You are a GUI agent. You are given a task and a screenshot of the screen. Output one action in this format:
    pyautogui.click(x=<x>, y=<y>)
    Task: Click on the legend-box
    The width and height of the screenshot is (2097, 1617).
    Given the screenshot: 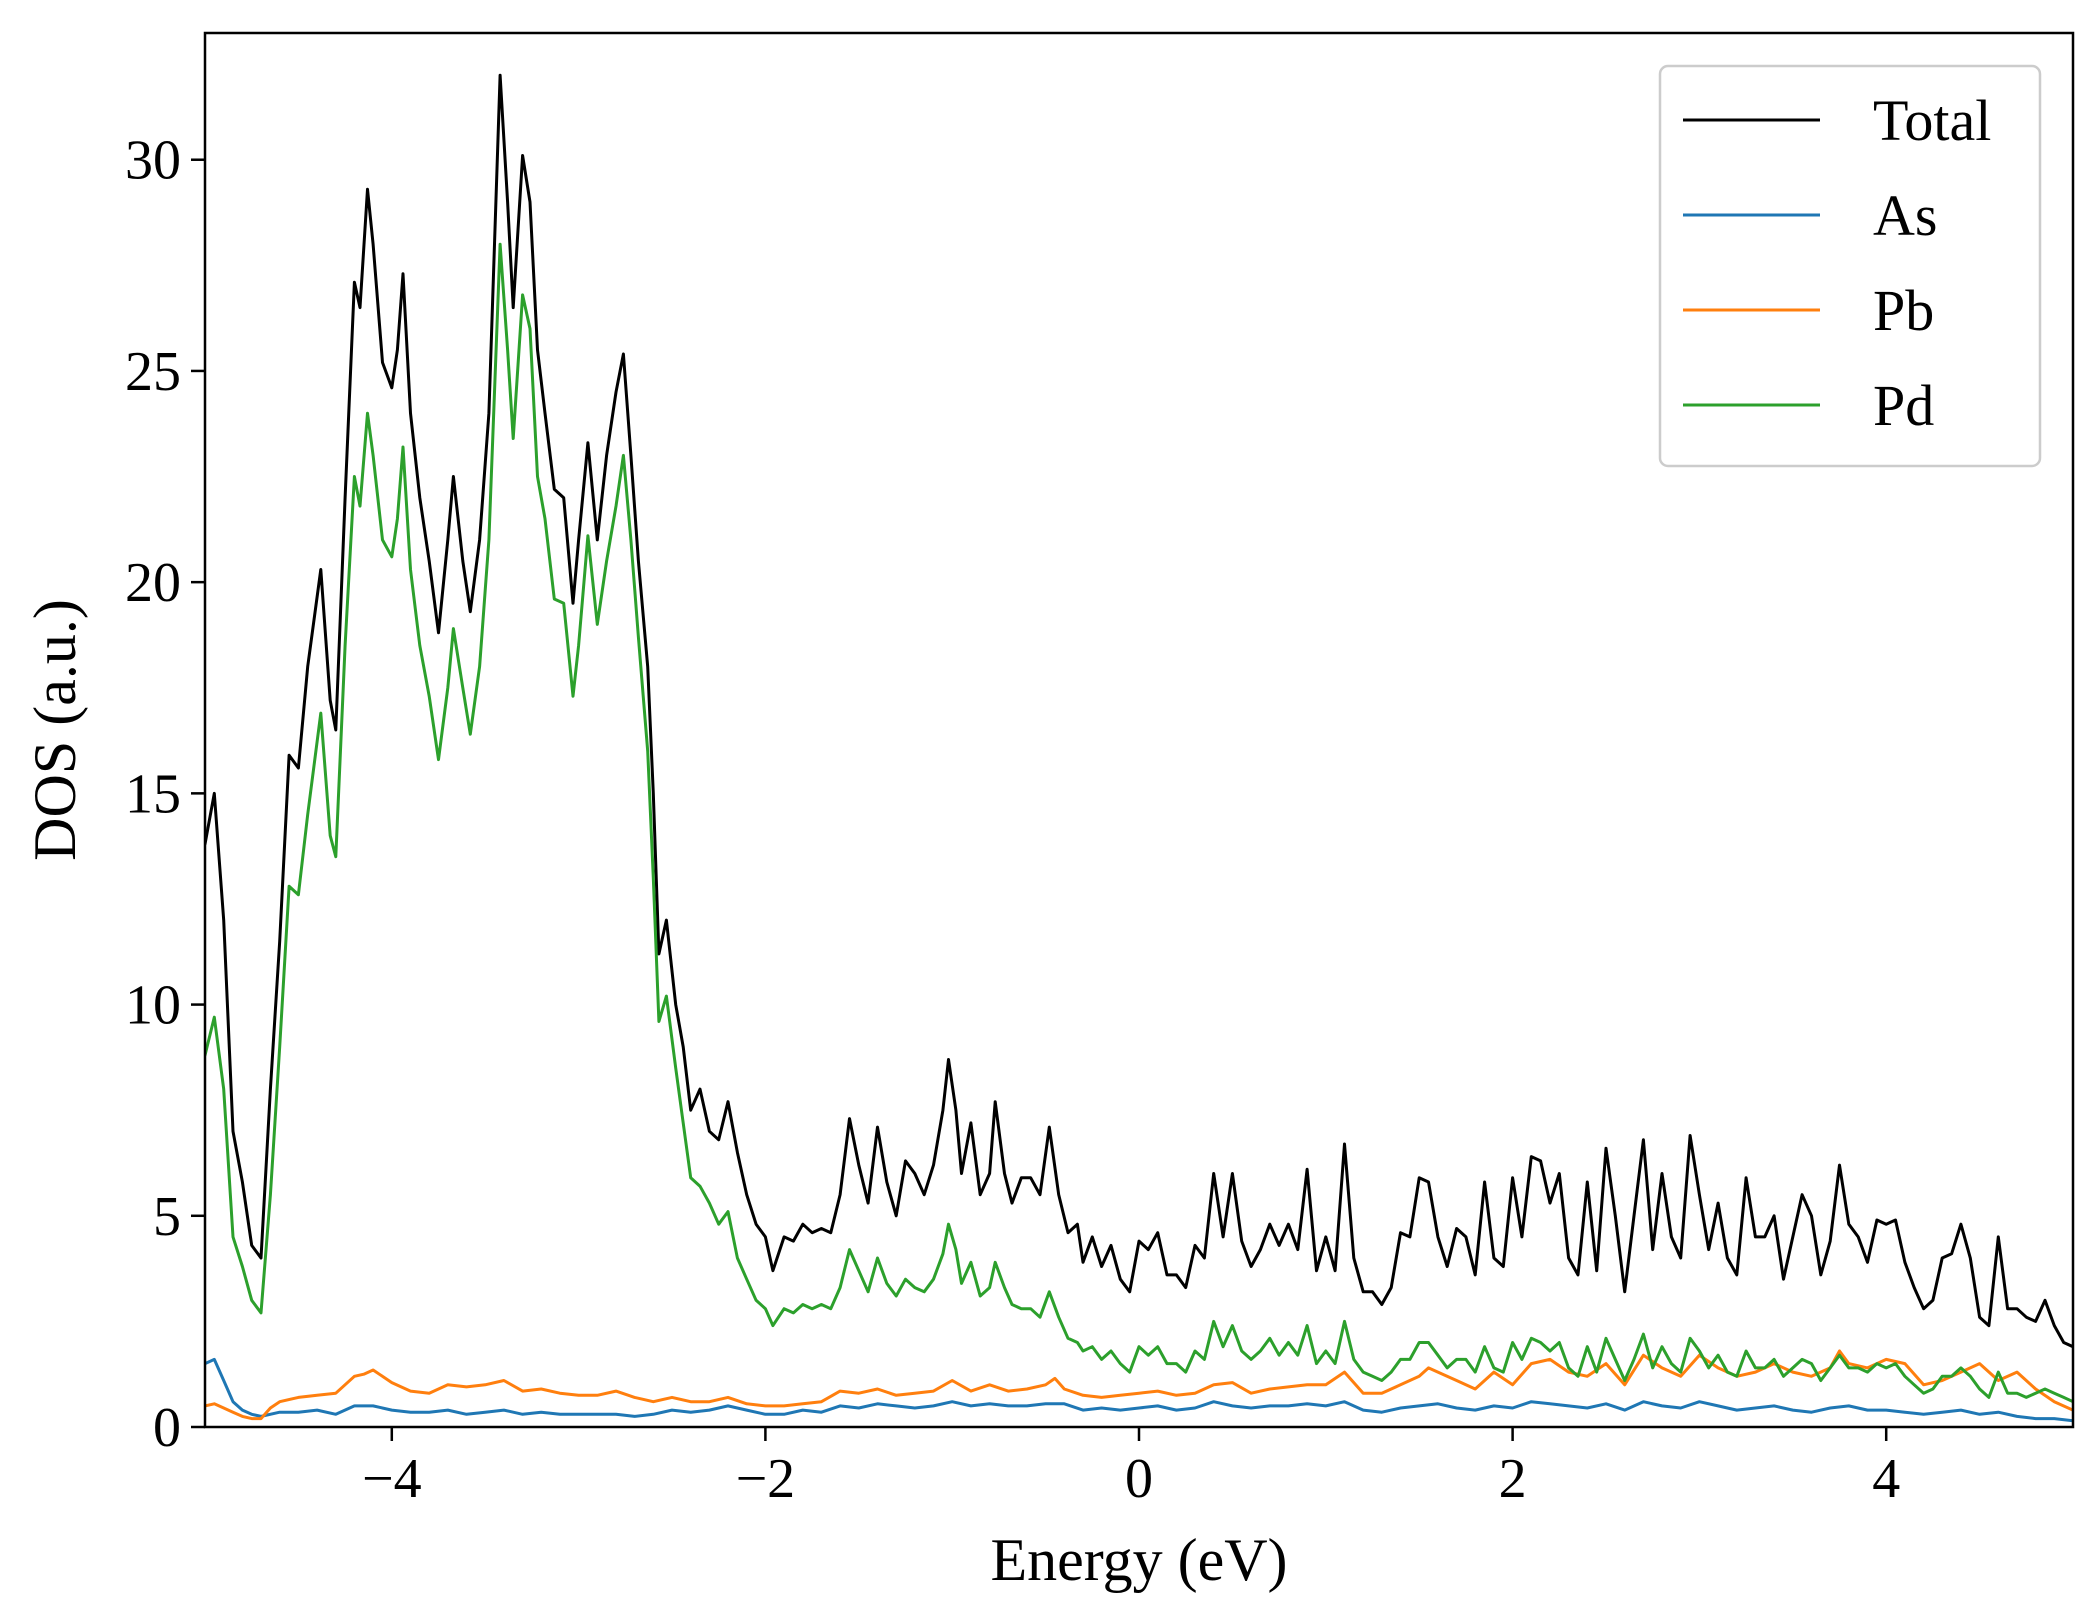 What is the action you would take?
    pyautogui.click(x=1850, y=266)
    